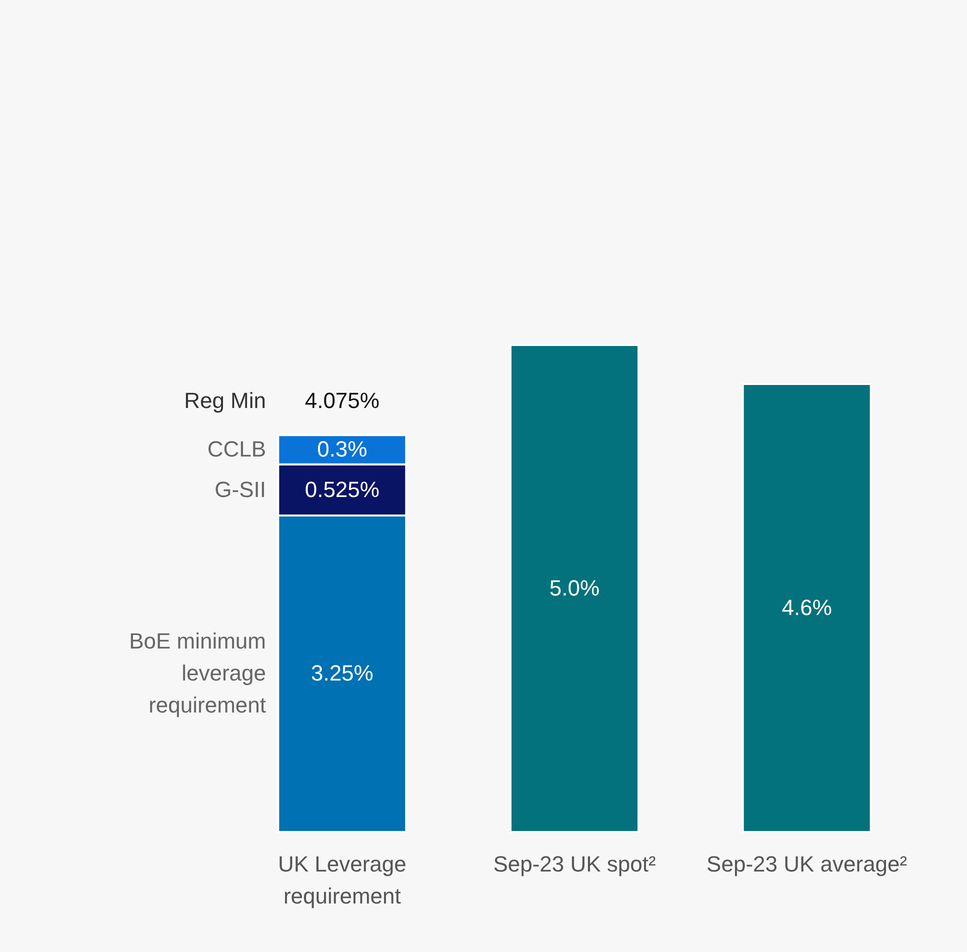 This screenshot has height=952, width=967. What do you see at coordinates (225, 401) in the screenshot?
I see `annotation: Reg Min` at bounding box center [225, 401].